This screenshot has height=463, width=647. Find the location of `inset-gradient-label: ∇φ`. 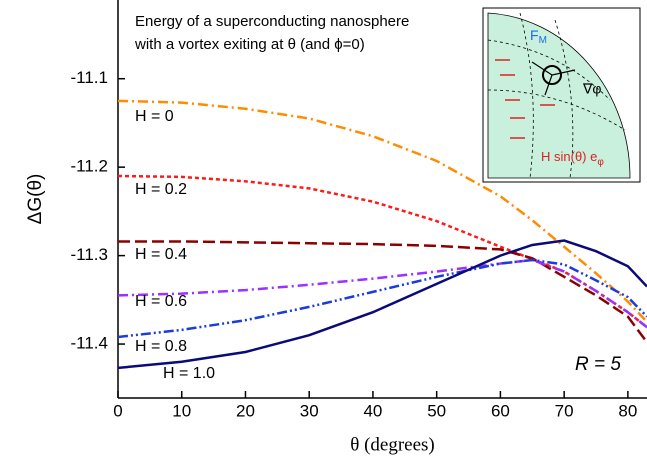

inset-gradient-label: ∇φ is located at coordinates (591, 89).